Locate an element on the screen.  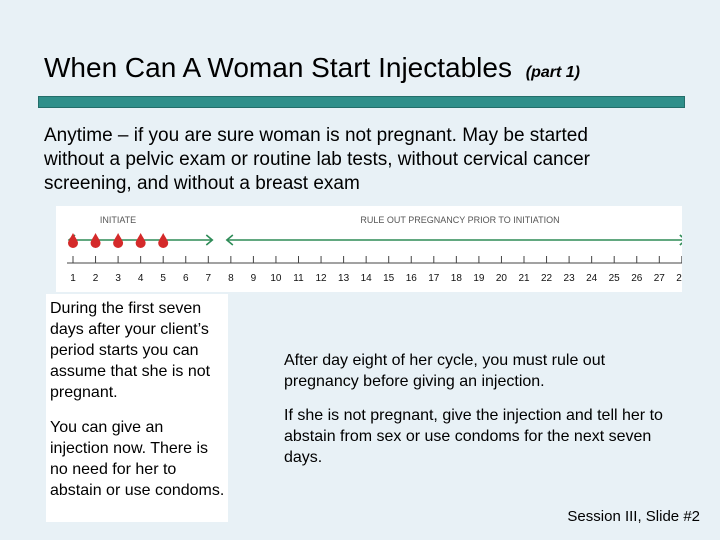
left-column-box is located at coordinates (137, 408).